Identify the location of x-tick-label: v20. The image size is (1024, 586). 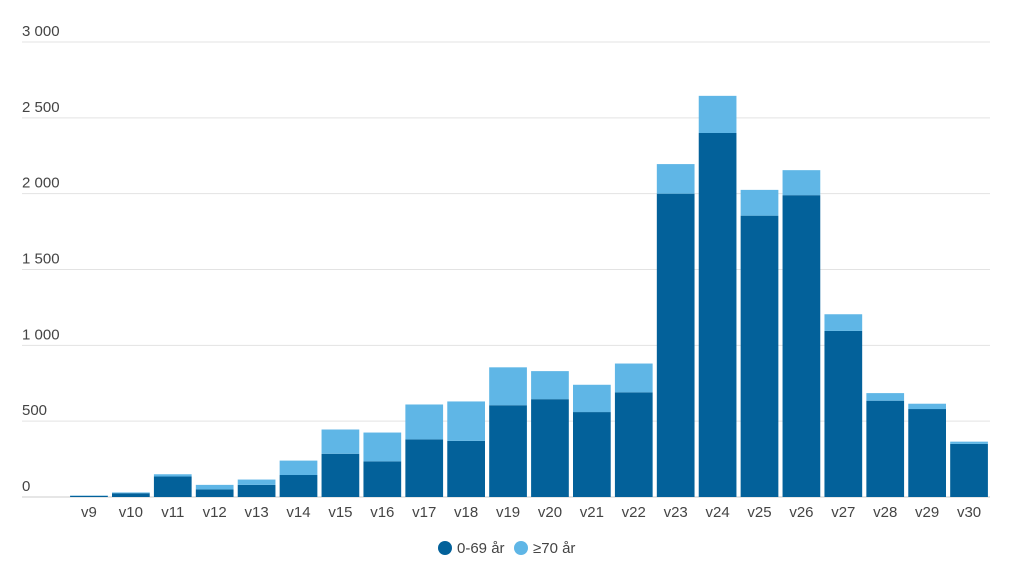
(550, 512).